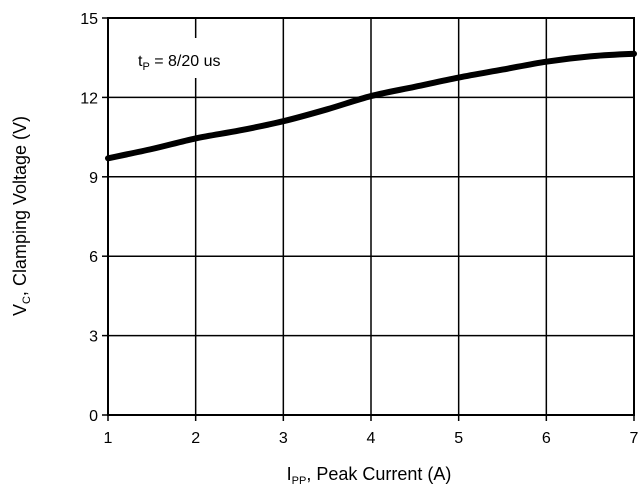  What do you see at coordinates (20, 206) in the screenshot?
I see `y-axis-title-rest: , Clamping Voltage (V)` at bounding box center [20, 206].